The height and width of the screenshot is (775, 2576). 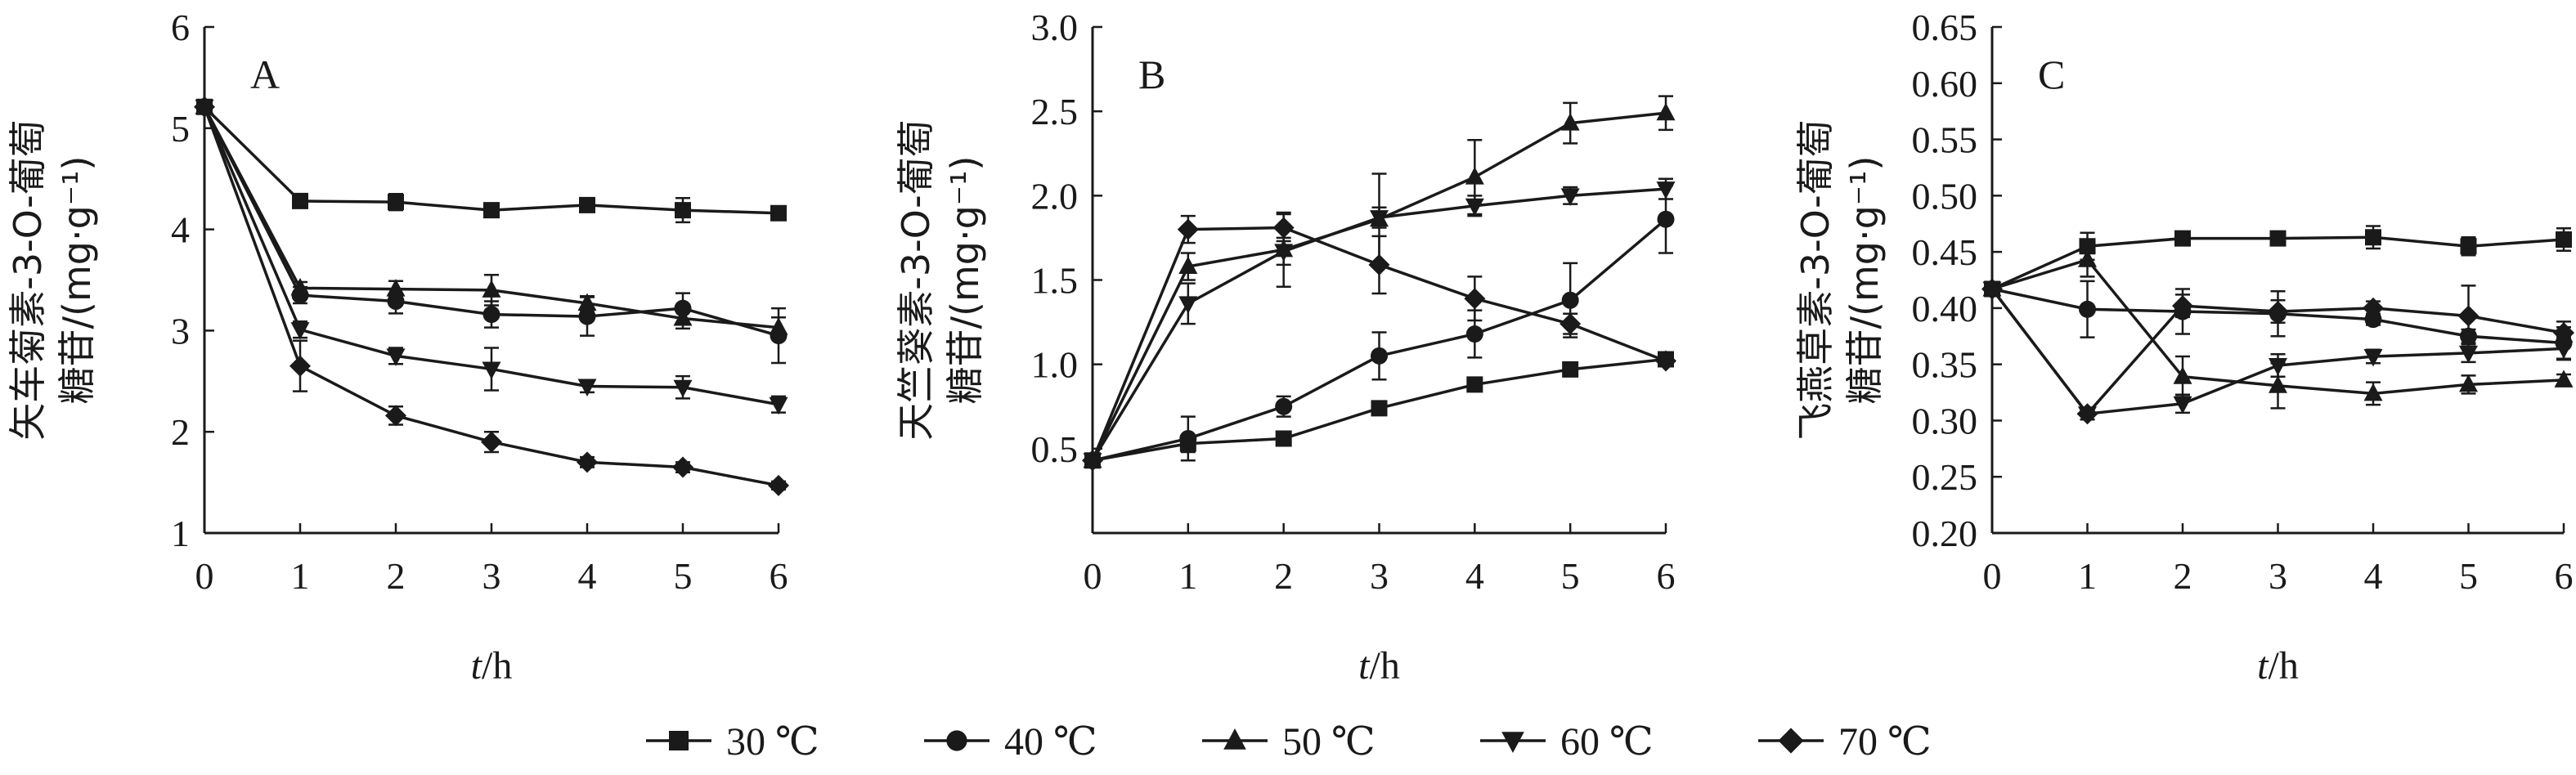 I want to click on y-tick-label: 3.0, so click(x=1055, y=27).